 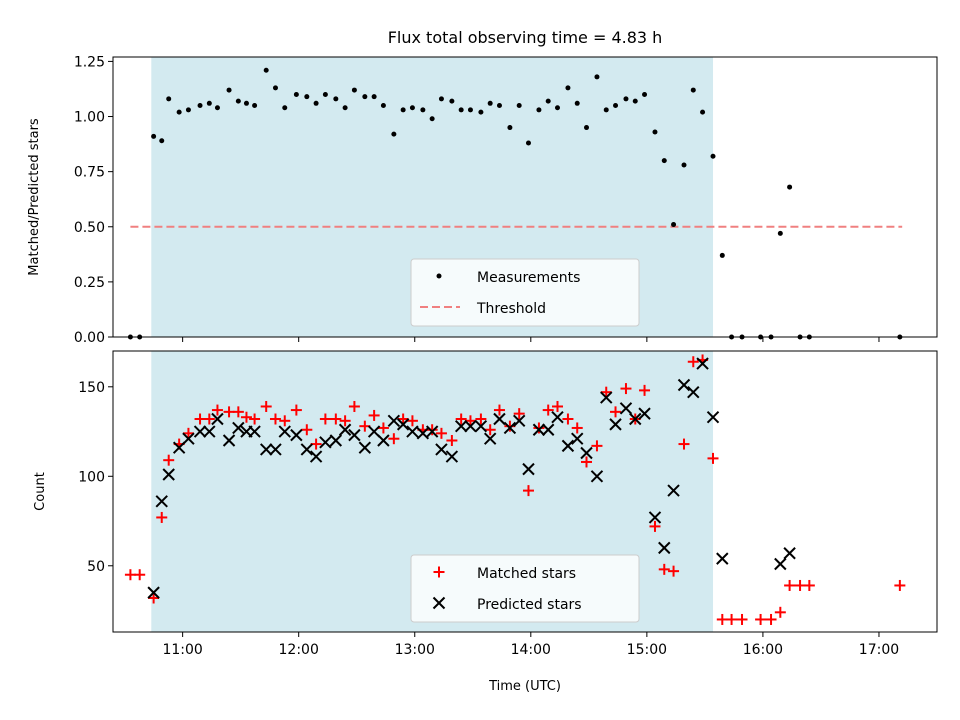 I want to click on legend-marker-predicted-stars, so click(x=439, y=603).